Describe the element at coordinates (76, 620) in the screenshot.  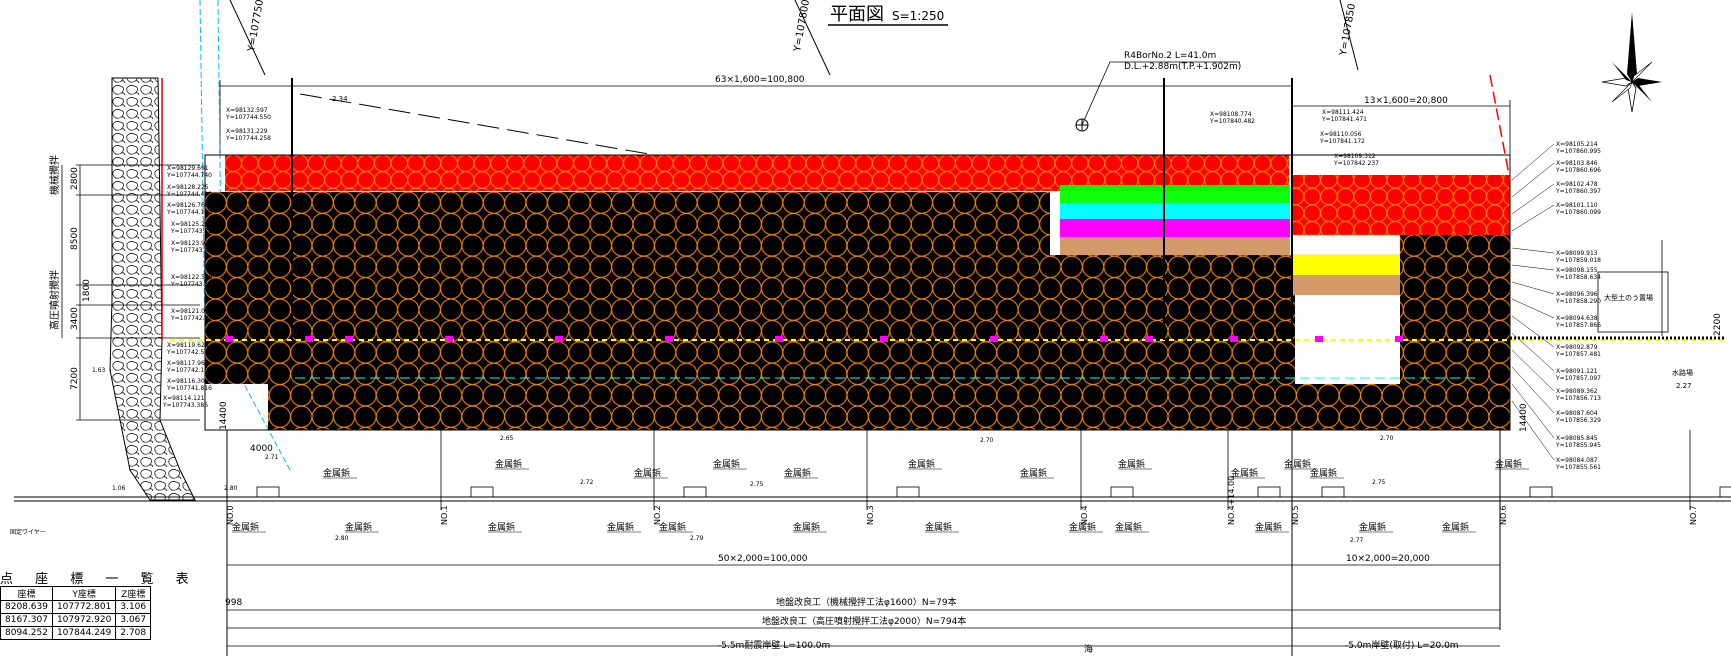
I see `table-row: 8167.307 107972.920 3.067` at that location.